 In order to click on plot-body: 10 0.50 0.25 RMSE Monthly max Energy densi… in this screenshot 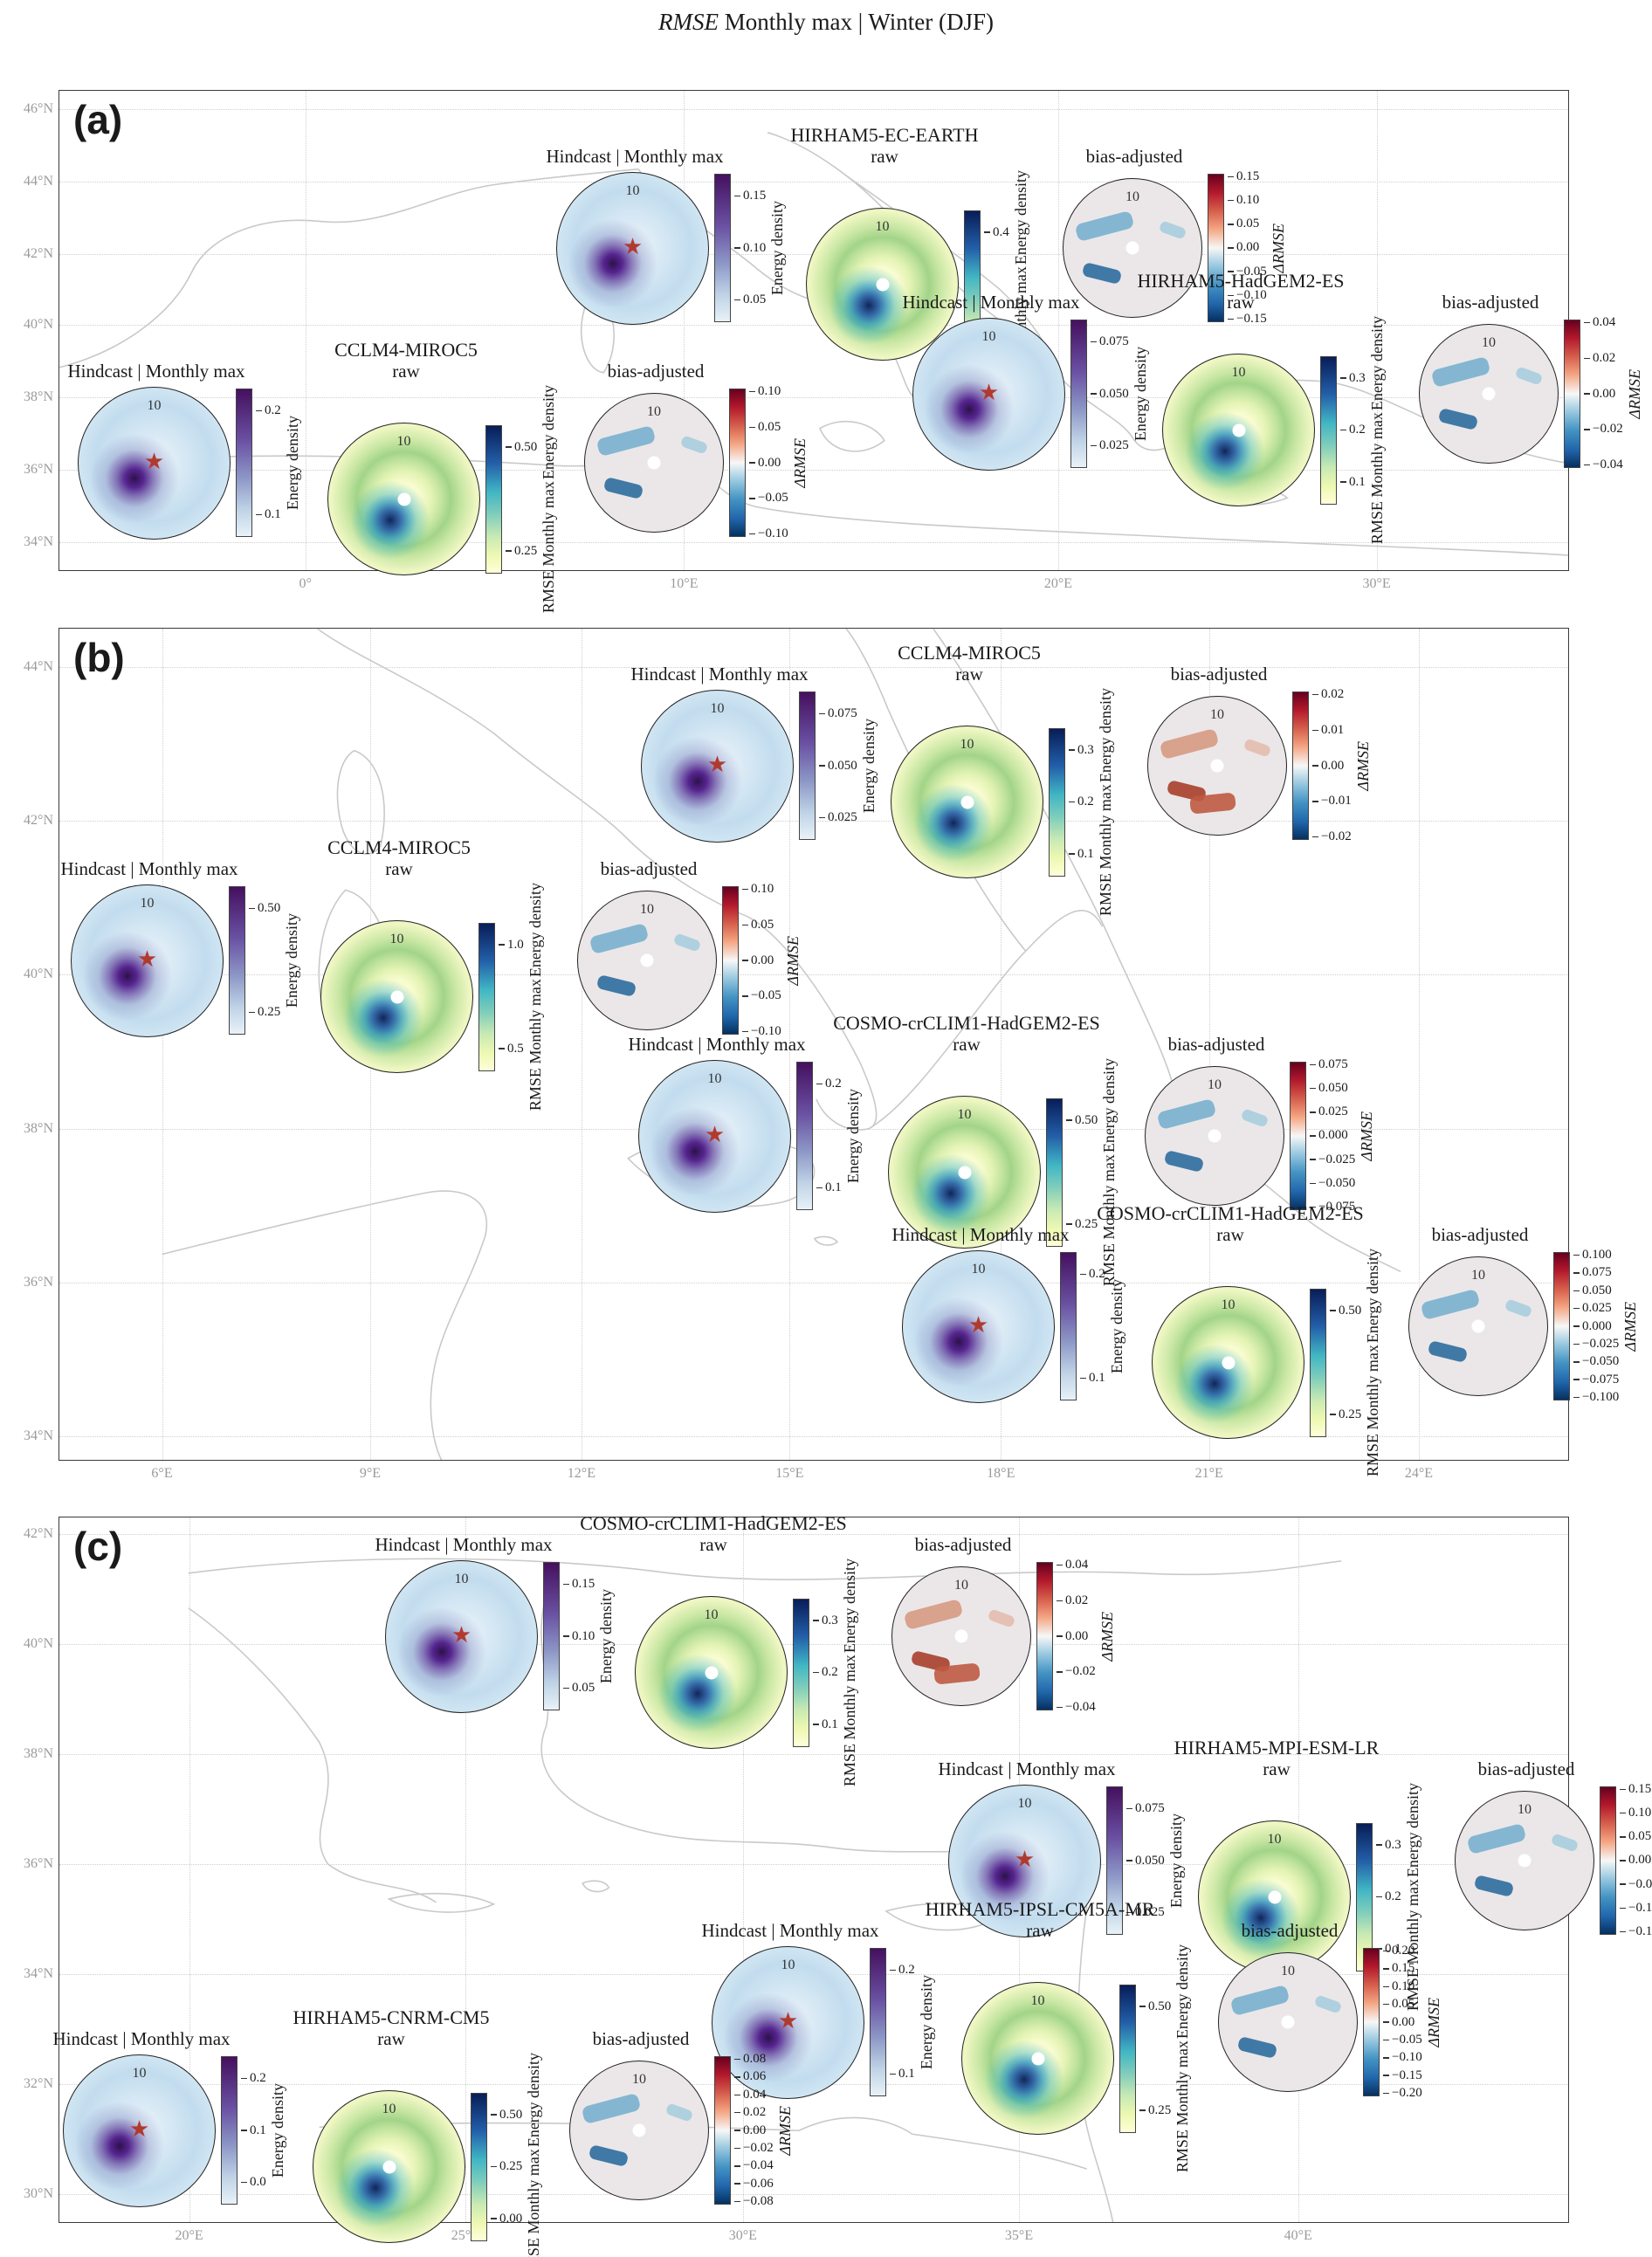, I will do `click(442, 499)`.